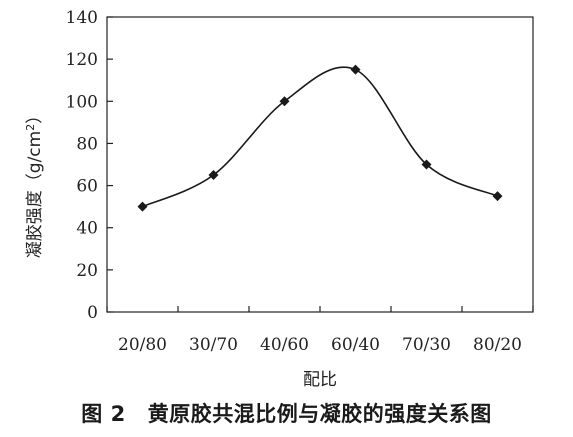  What do you see at coordinates (142, 345) in the screenshot?
I see `x-tick-label: 20/80` at bounding box center [142, 345].